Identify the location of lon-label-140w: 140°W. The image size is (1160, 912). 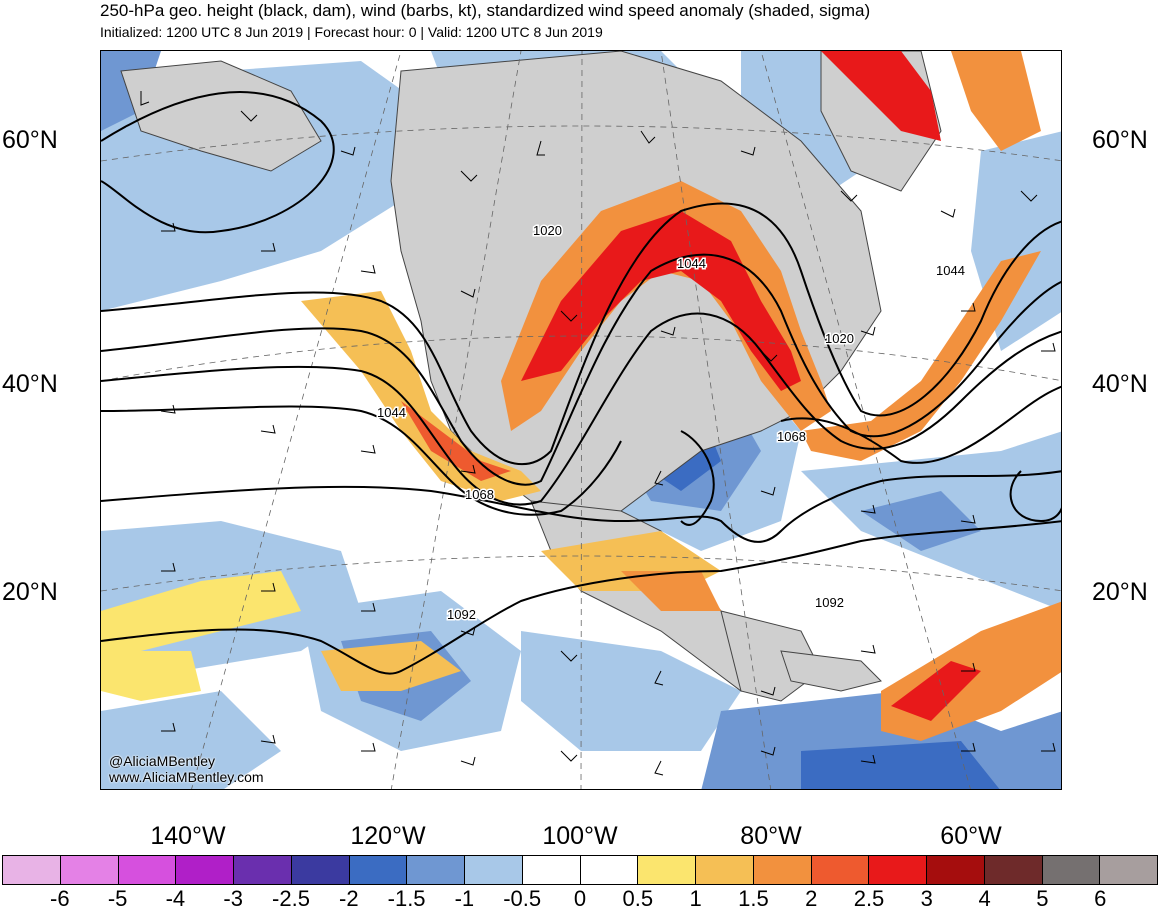
(188, 836).